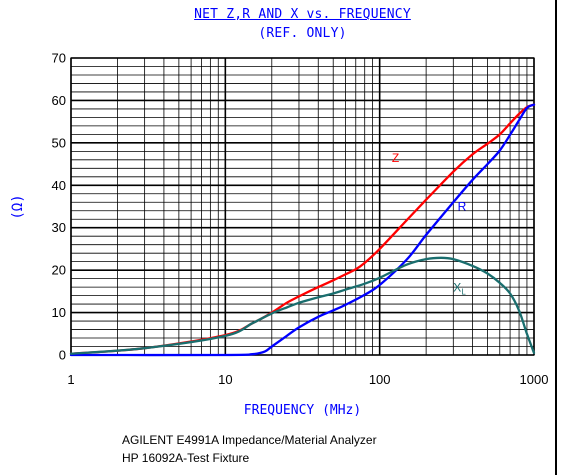  Describe the element at coordinates (70, 379) in the screenshot. I see `x-tick-label: 1` at that location.